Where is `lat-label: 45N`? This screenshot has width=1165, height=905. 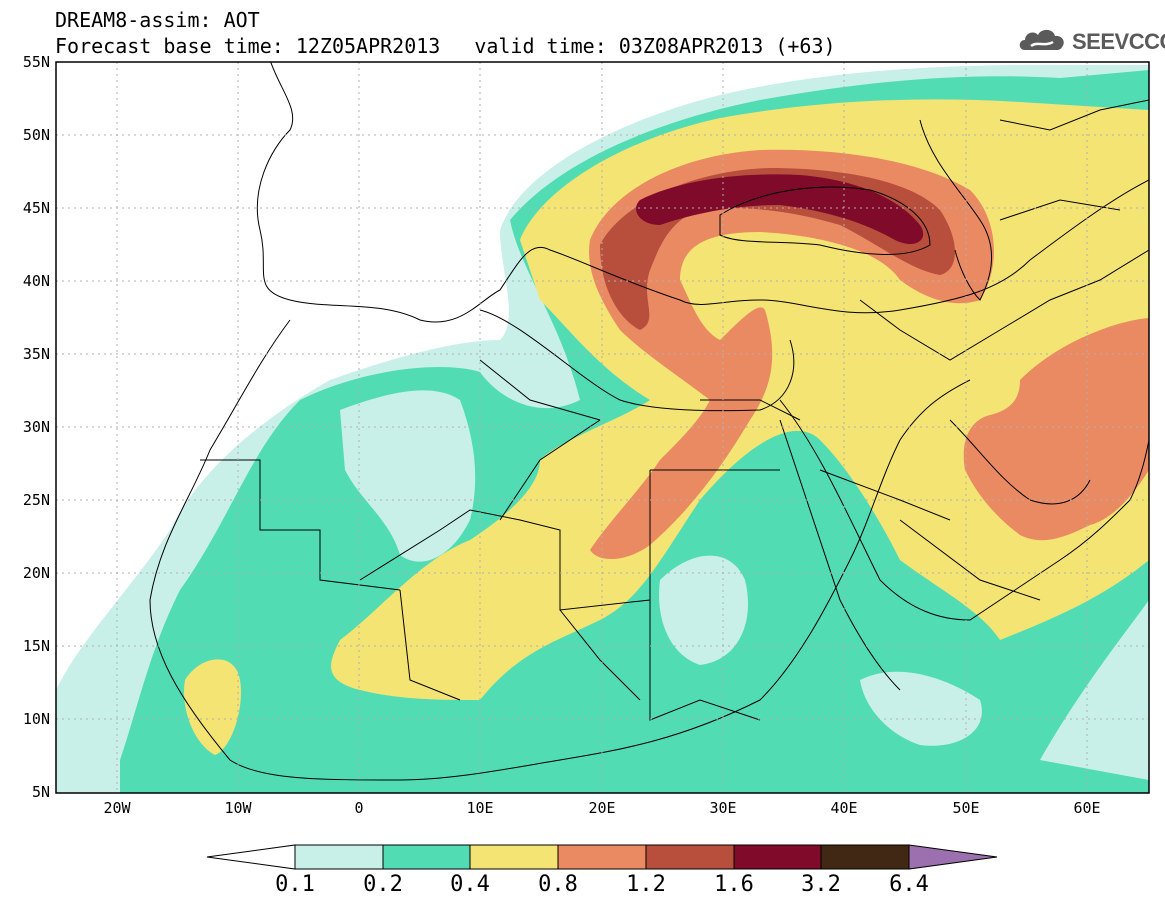 lat-label: 45N is located at coordinates (36, 208).